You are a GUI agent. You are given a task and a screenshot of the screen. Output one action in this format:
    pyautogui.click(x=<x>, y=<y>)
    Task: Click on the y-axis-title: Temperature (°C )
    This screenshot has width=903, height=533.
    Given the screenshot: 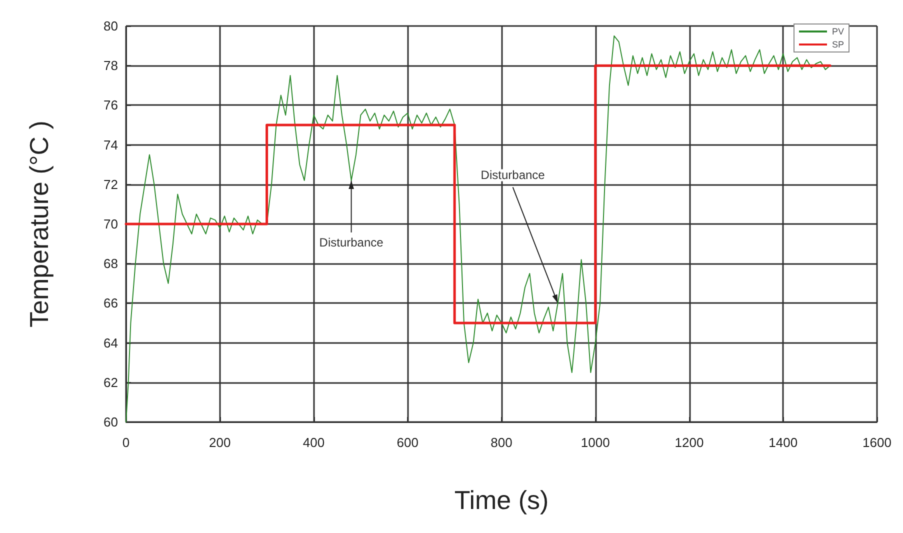 What is the action you would take?
    pyautogui.click(x=39, y=224)
    